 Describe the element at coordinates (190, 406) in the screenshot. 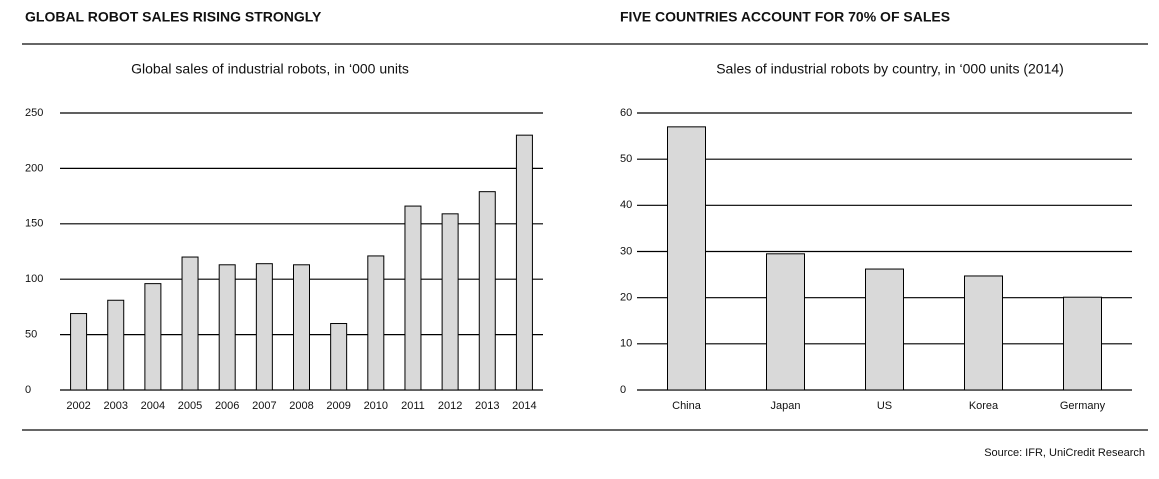

I see `x-tick-label: 2005` at that location.